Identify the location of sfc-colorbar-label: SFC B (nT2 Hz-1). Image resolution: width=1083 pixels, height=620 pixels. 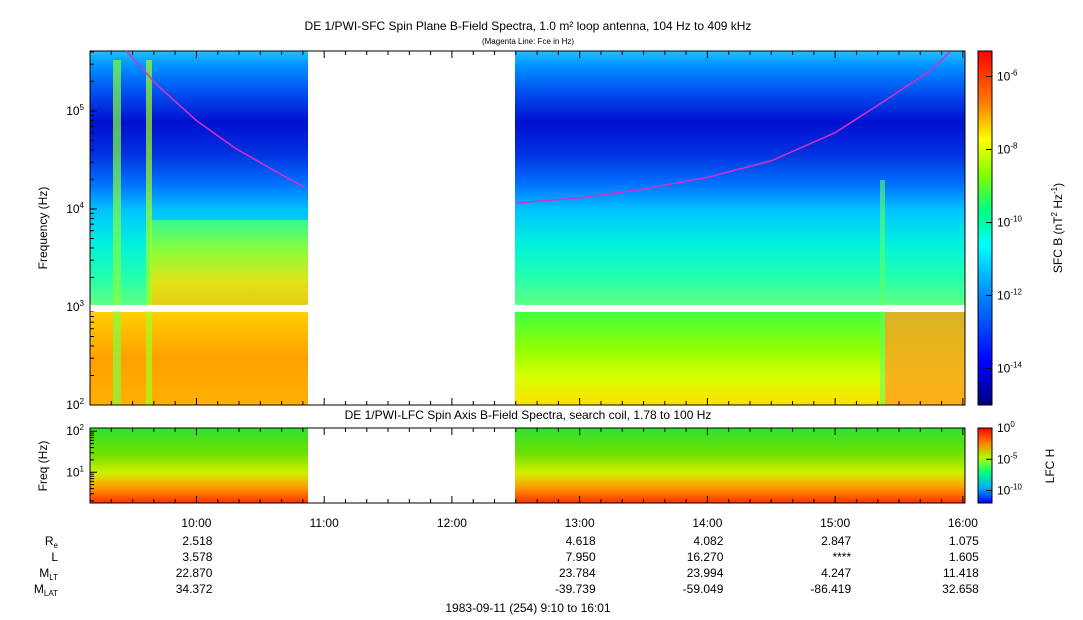
(1057, 228).